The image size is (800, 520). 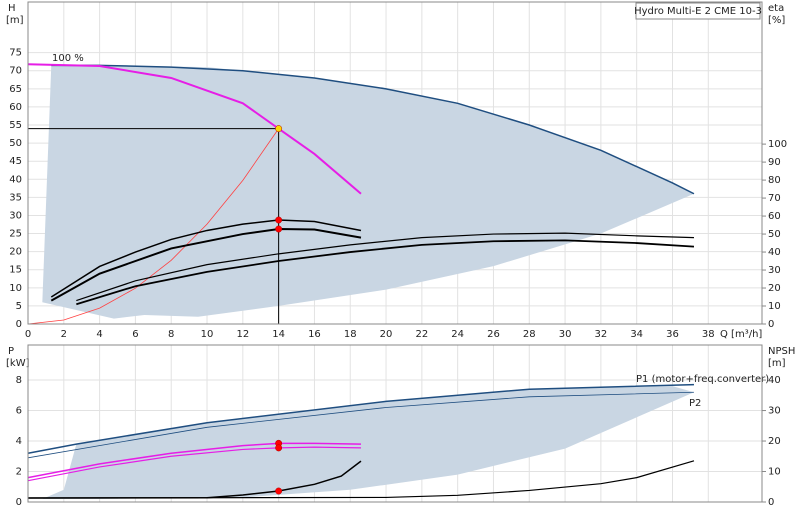 I want to click on y-tick-label: 40, so click(x=15, y=179).